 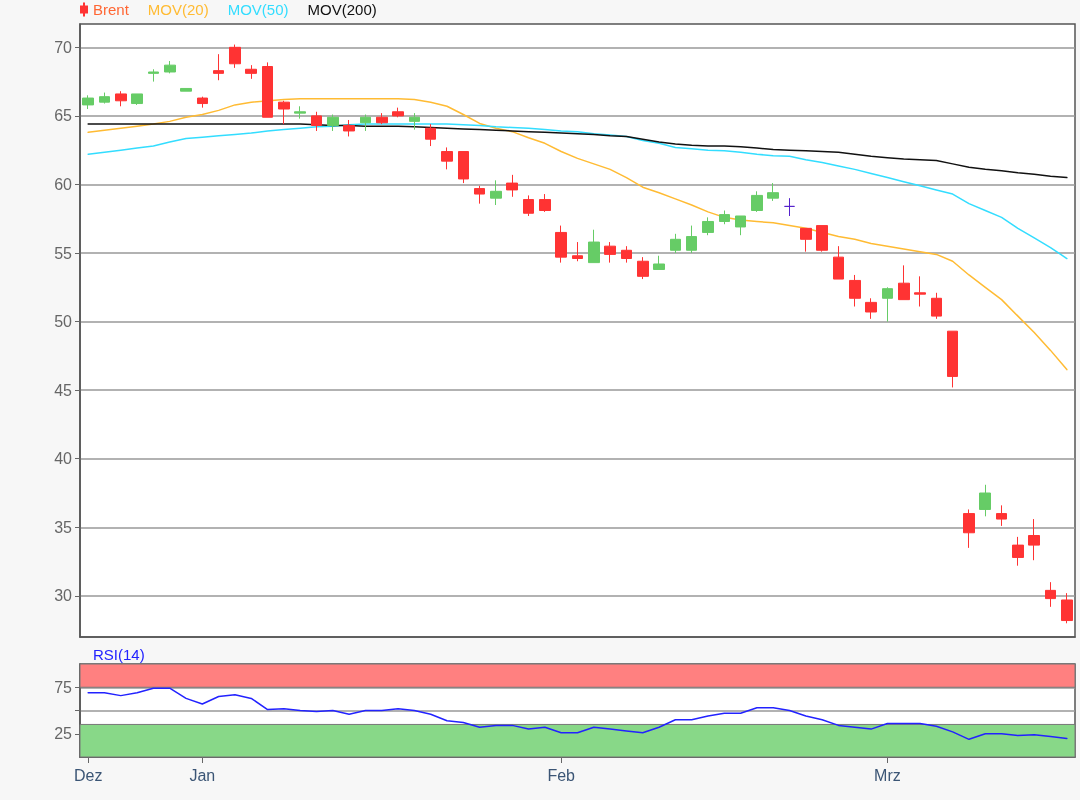 I want to click on y-tick-label: 75, so click(x=63, y=687).